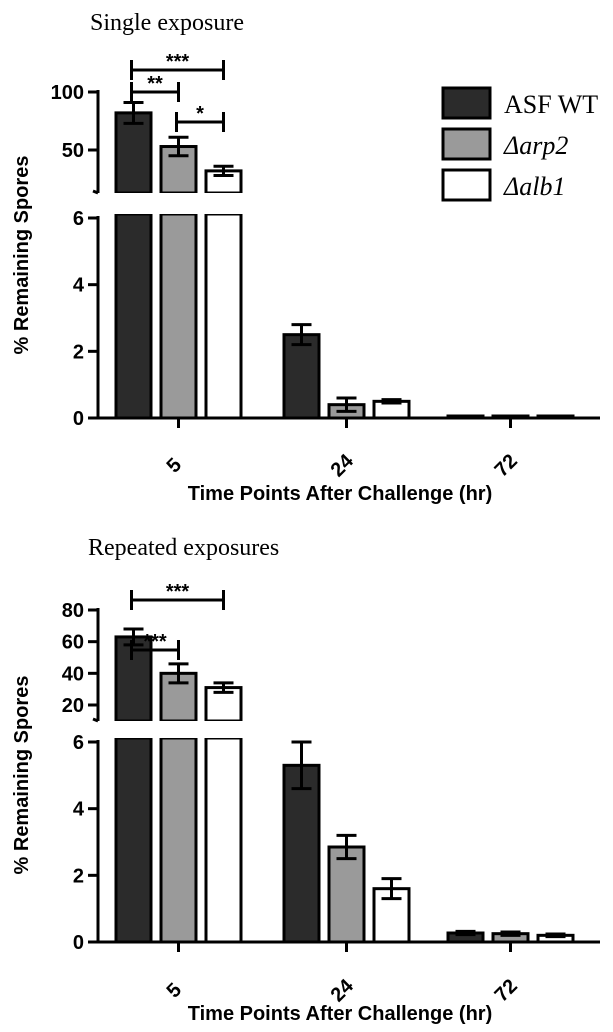  What do you see at coordinates (73, 674) in the screenshot?
I see `y-tick-label: 40` at bounding box center [73, 674].